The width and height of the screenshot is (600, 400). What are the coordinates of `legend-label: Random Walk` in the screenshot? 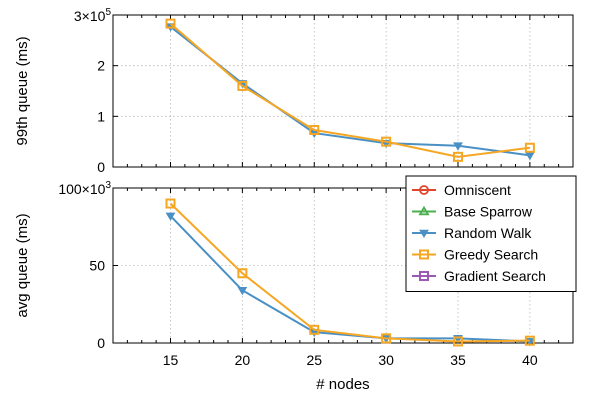 It's located at (488, 233).